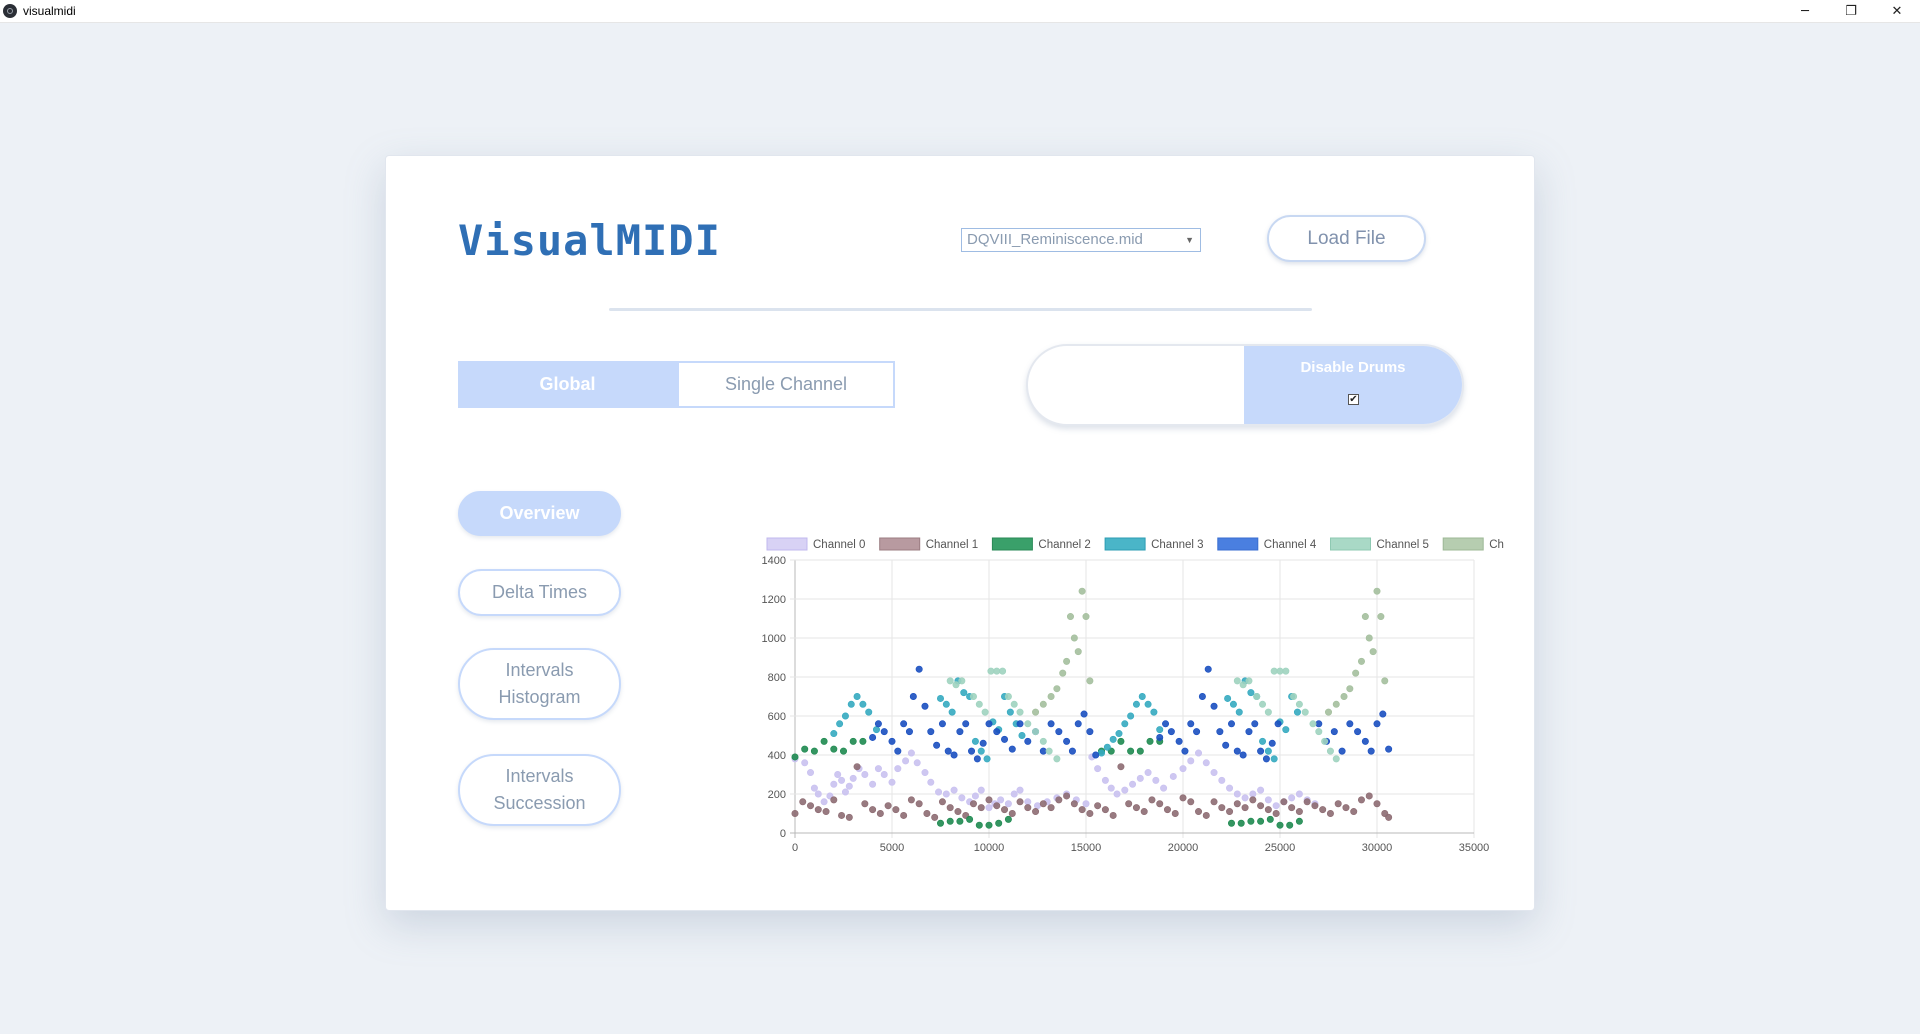 The width and height of the screenshot is (1920, 1034). I want to click on delta-times-button: Delta Times, so click(539, 592).